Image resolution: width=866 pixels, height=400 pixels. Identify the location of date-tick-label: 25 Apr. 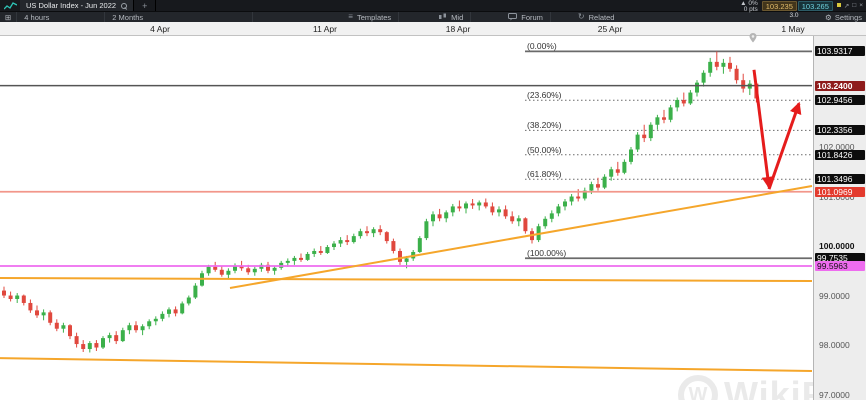
(610, 29).